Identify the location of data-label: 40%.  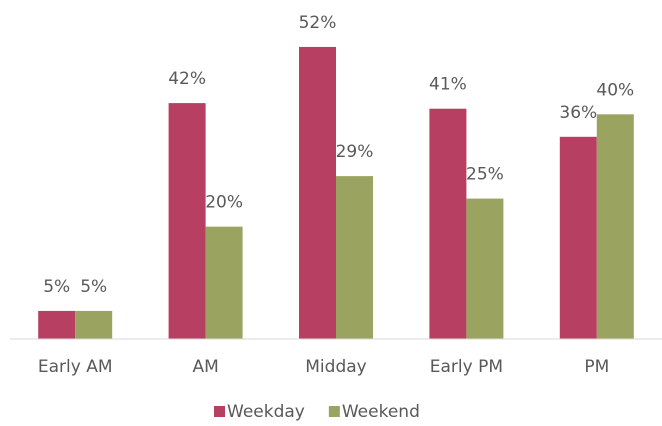
(615, 90).